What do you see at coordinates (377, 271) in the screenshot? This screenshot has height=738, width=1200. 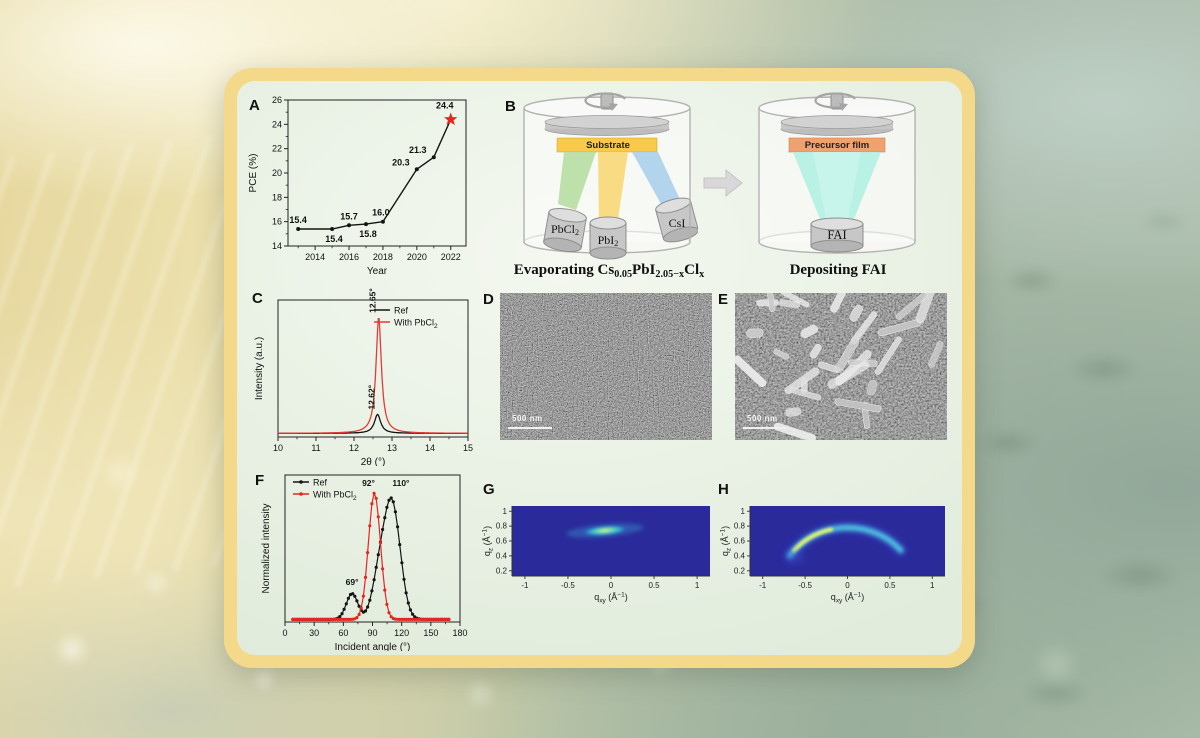 I see `svg-text: Year` at bounding box center [377, 271].